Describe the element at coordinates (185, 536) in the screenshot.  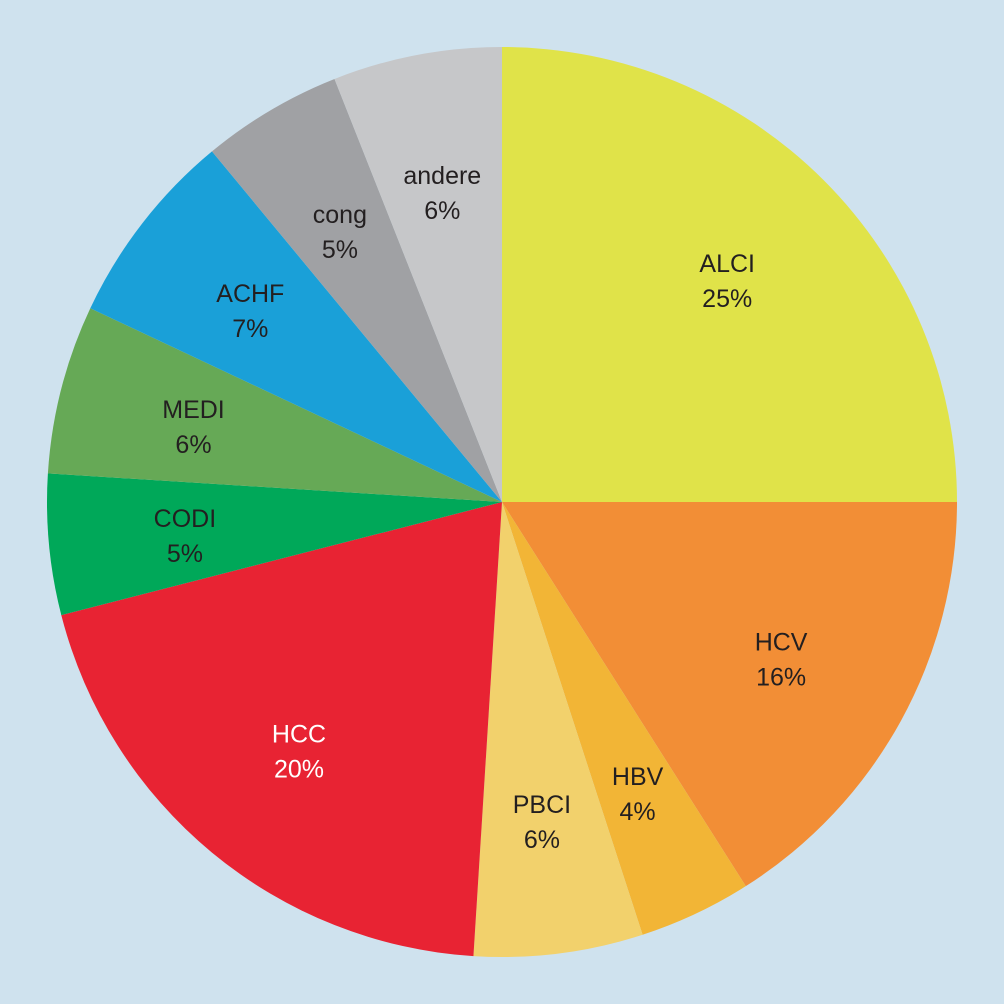
I see `slice-label-group-codi: CODI 5%` at that location.